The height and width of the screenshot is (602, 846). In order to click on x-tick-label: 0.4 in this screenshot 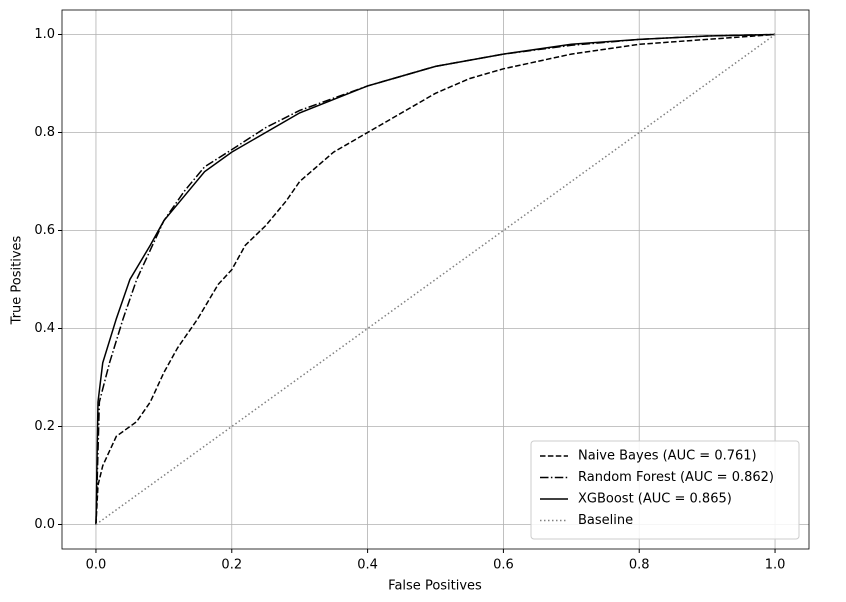, I will do `click(367, 565)`.